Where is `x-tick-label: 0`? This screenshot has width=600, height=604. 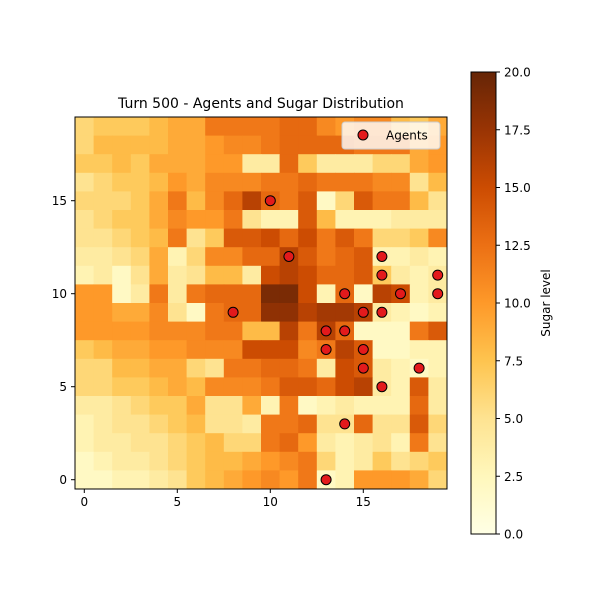 x-tick-label: 0 is located at coordinates (84, 502).